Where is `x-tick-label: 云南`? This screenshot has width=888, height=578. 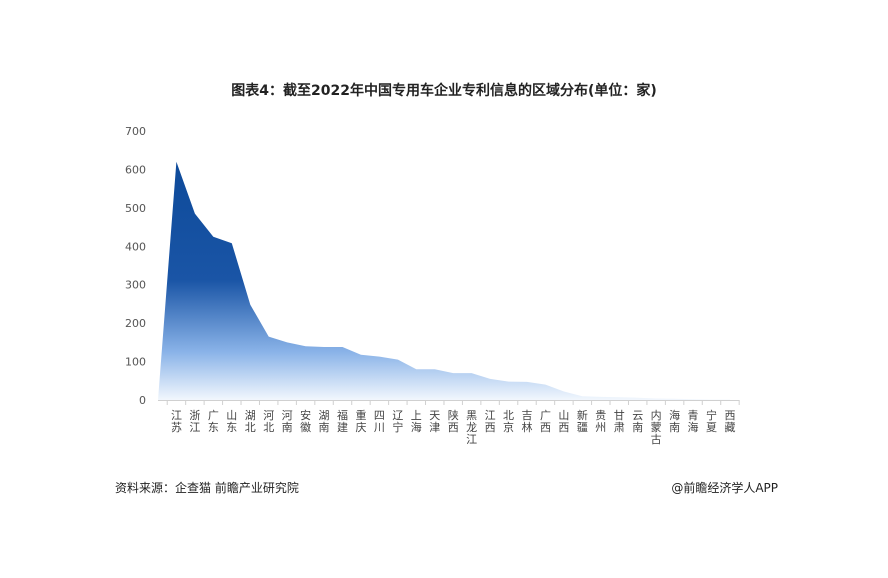 x-tick-label: 云南 is located at coordinates (637, 421).